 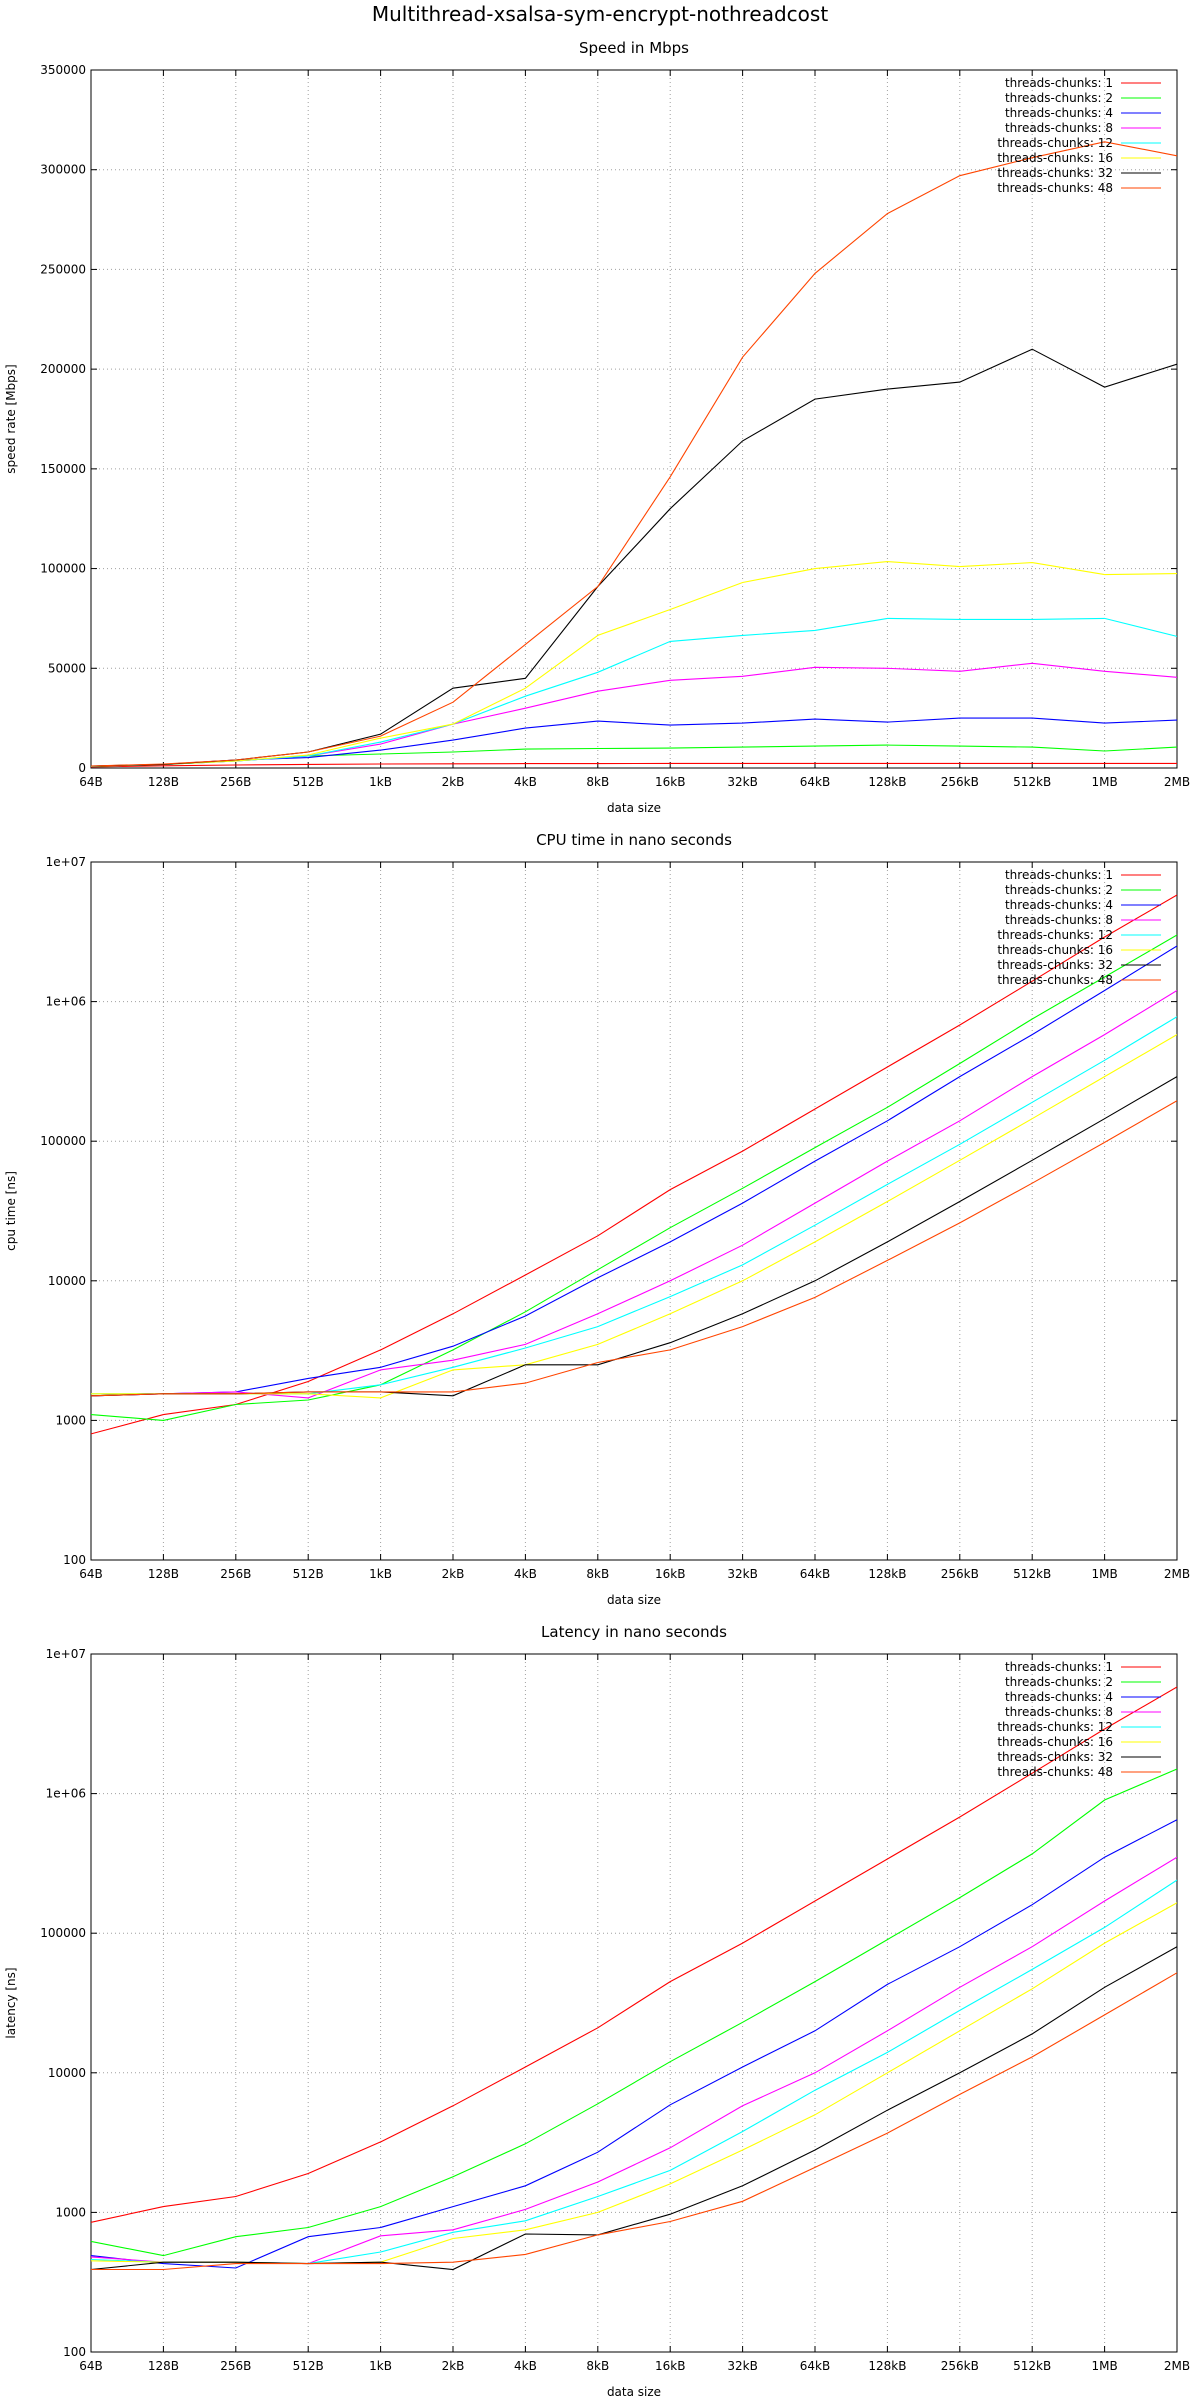 What do you see at coordinates (11, 2002) in the screenshot?
I see `y-axis-label: latency [ns]` at bounding box center [11, 2002].